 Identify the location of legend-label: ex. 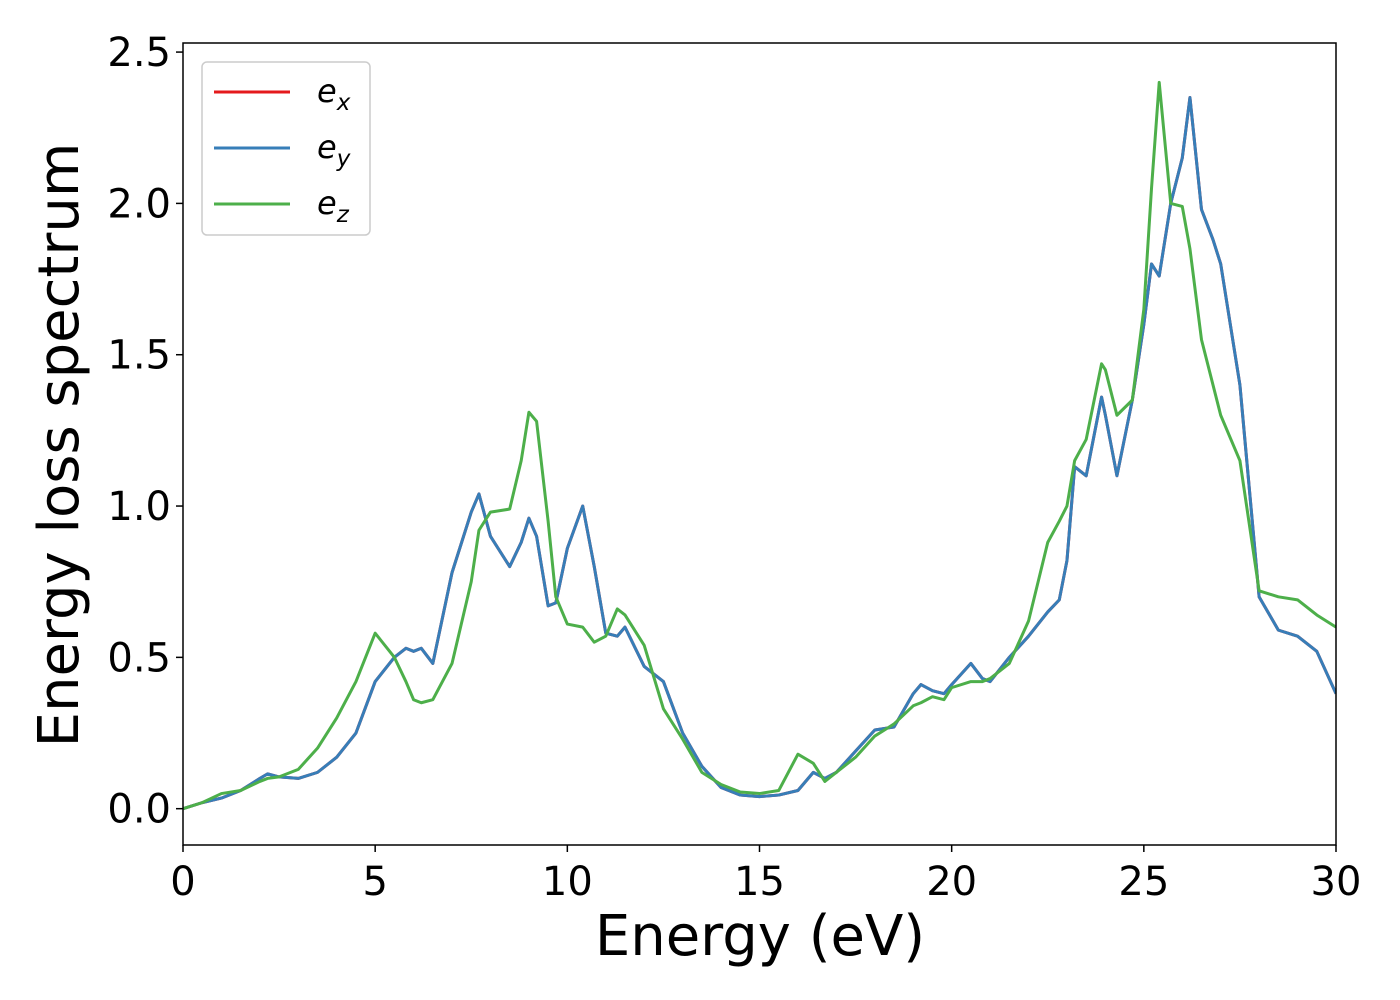
(334, 94).